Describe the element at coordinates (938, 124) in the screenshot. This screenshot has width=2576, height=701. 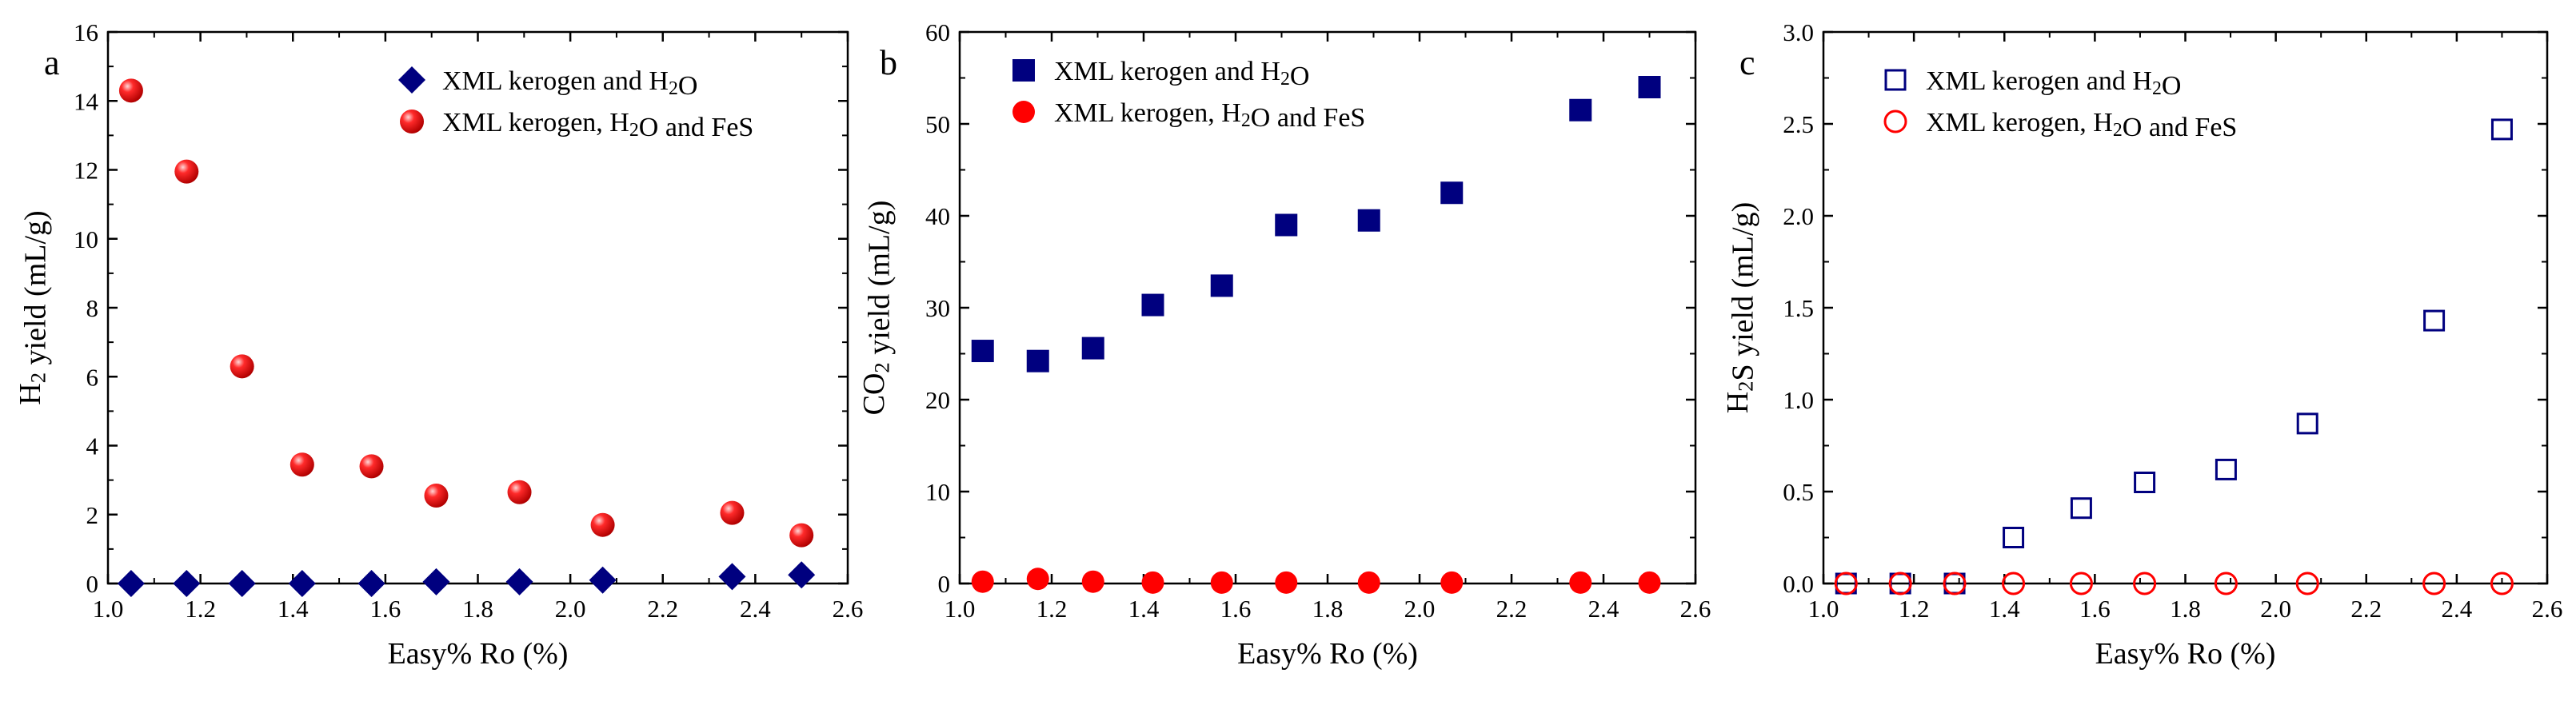
I see `y-tick-label: 50` at that location.